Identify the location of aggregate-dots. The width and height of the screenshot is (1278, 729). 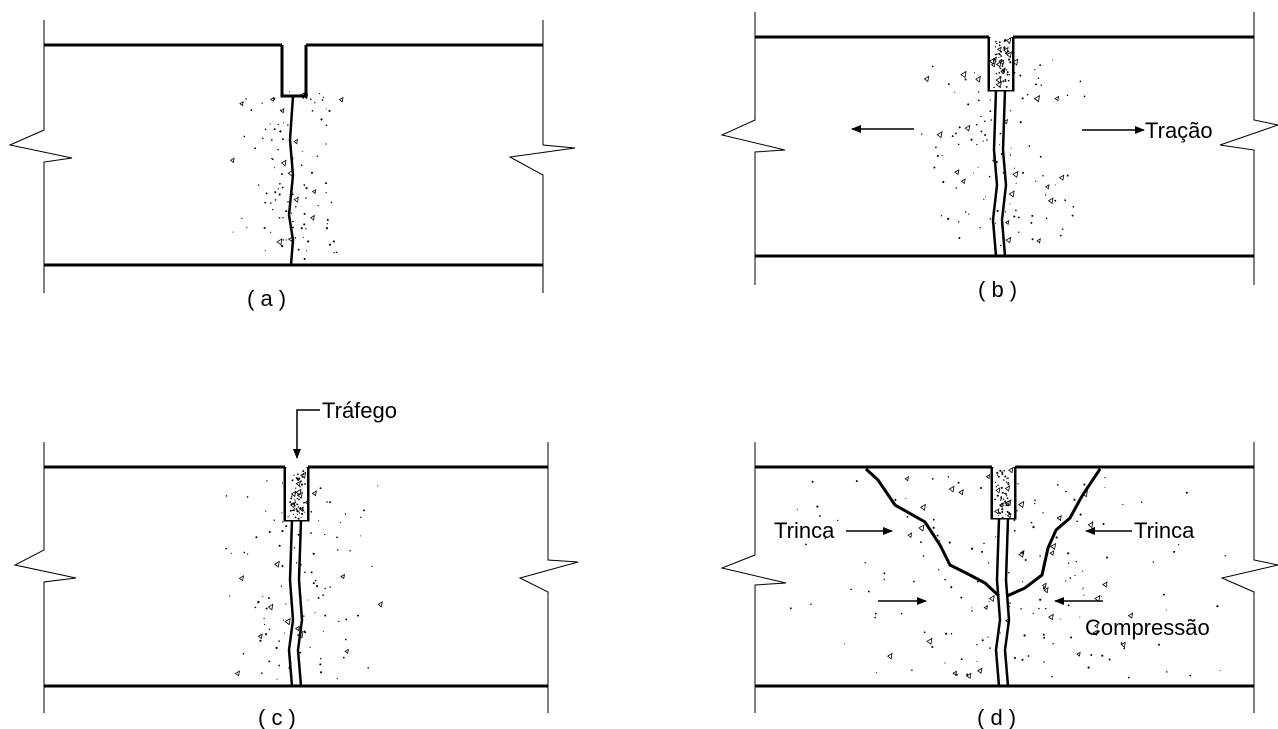
(1003, 152).